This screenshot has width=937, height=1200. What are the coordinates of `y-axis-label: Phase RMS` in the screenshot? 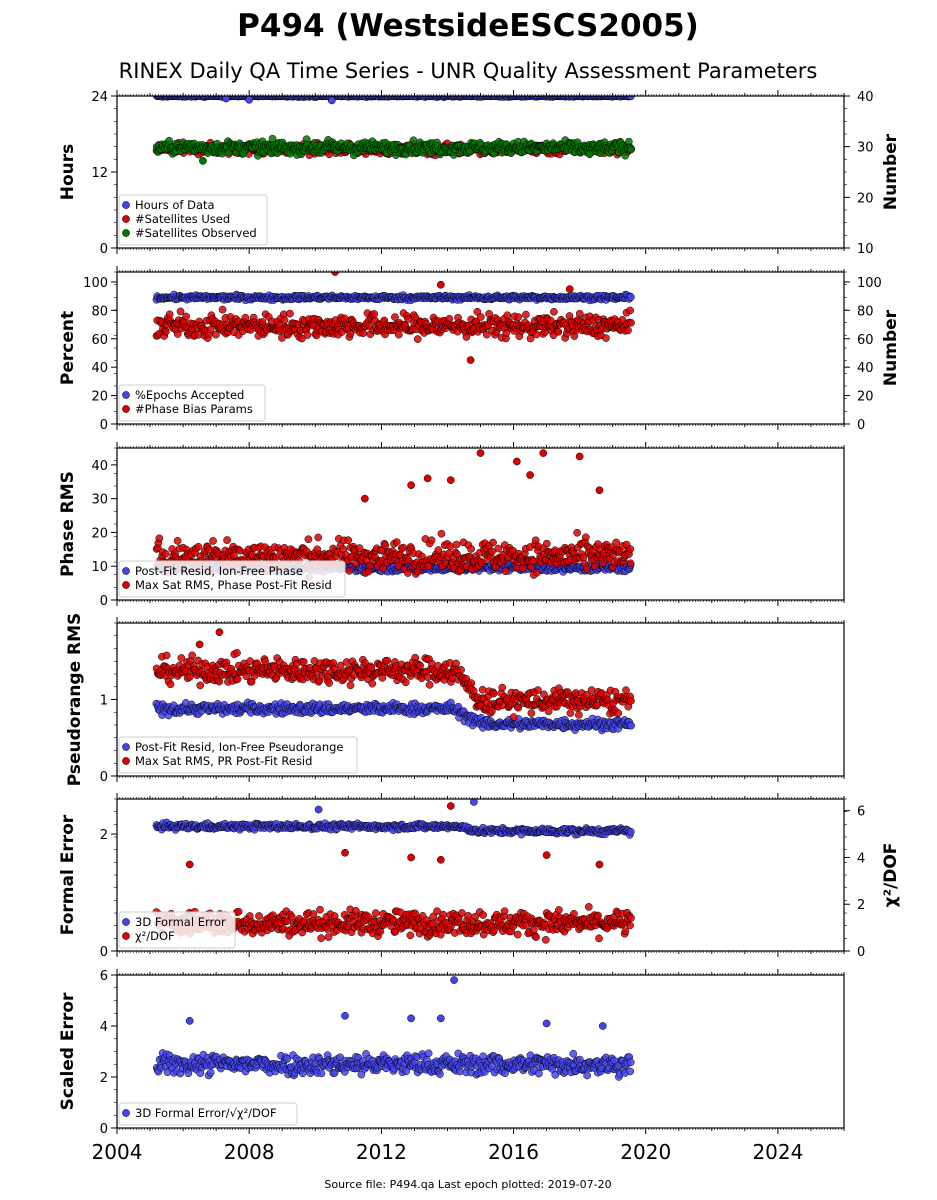 It's located at (68, 524).